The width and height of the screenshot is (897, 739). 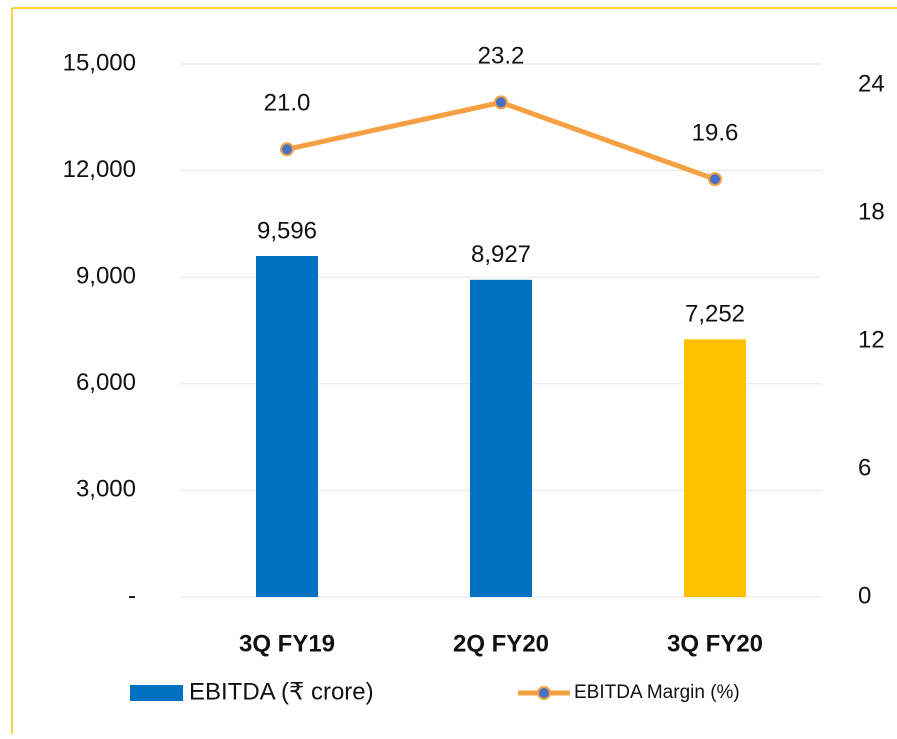 I want to click on data-label: 23.2, so click(x=501, y=56).